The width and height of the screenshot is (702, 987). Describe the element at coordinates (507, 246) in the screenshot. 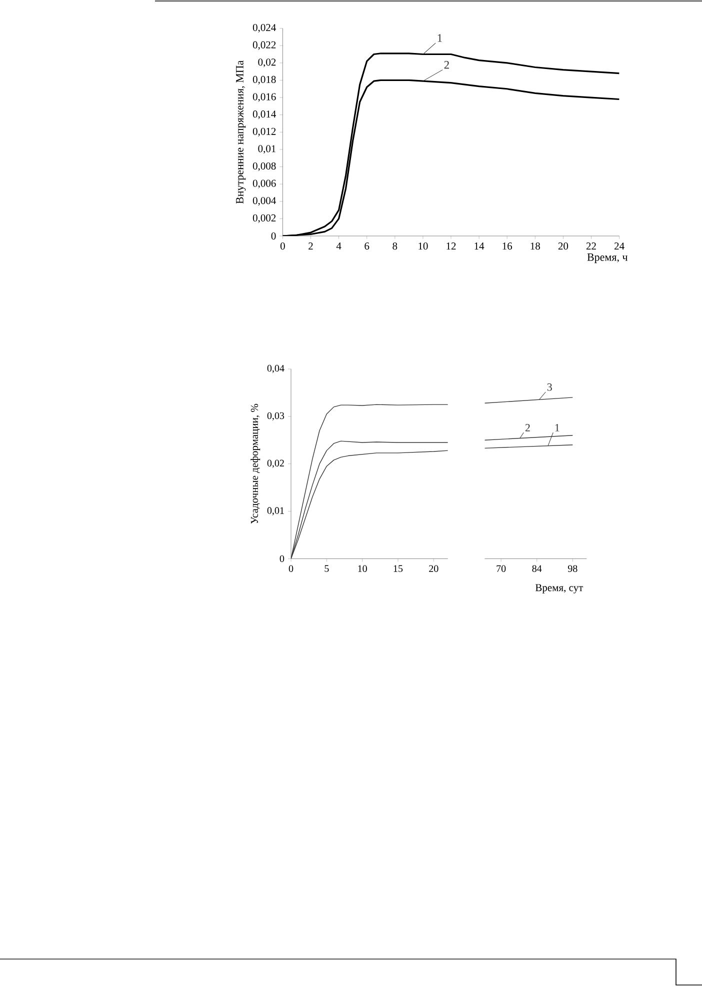

I see `x-tick-label: 16` at that location.